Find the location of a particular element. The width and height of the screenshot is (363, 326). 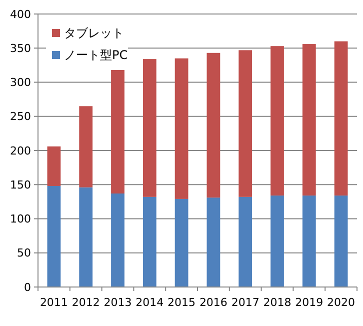

y-tick-label: 300 is located at coordinates (20, 83).